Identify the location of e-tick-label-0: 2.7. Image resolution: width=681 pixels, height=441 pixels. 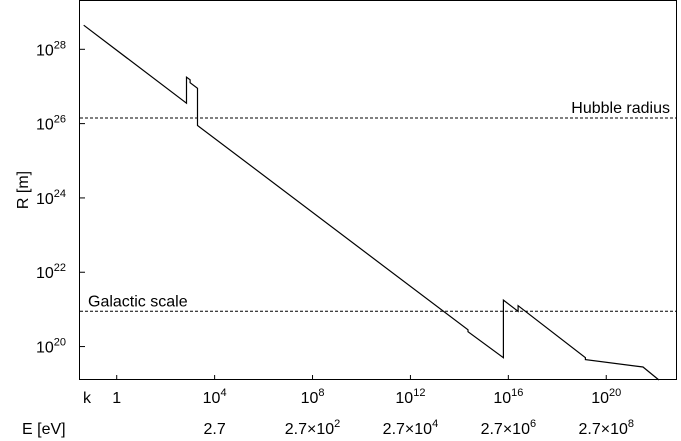
(214, 429).